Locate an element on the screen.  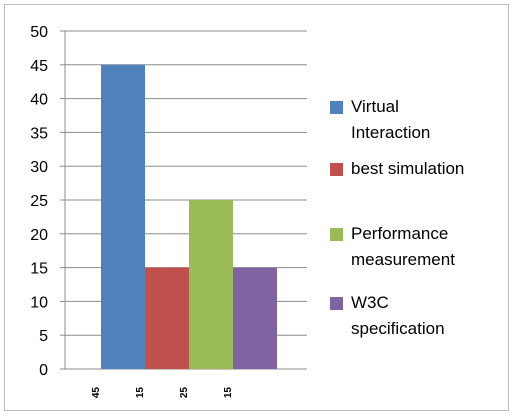
y-tick-label: 20 is located at coordinates (39, 235).